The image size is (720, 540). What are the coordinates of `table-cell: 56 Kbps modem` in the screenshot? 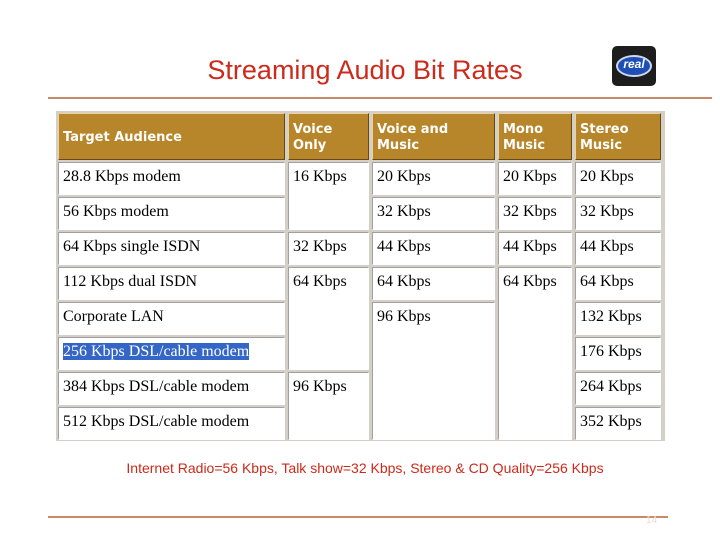 It's located at (171, 213).